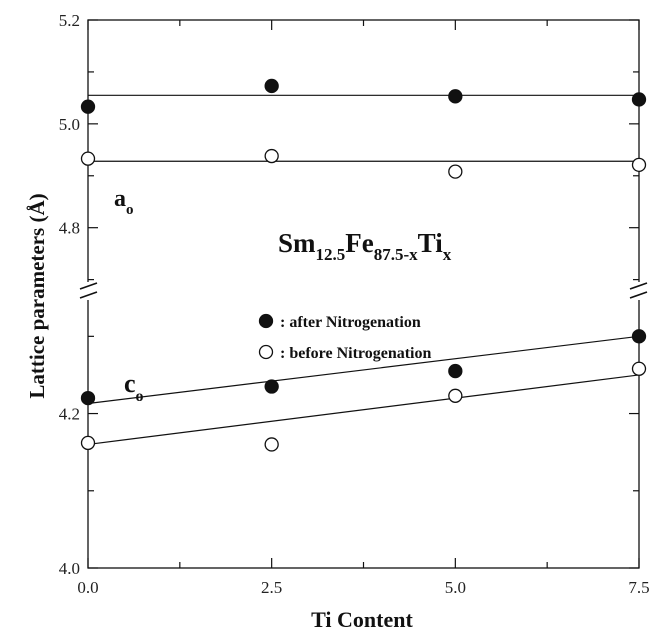 This screenshot has width=654, height=635. What do you see at coordinates (69, 228) in the screenshot?
I see `y-tick-label: 4.8` at bounding box center [69, 228].